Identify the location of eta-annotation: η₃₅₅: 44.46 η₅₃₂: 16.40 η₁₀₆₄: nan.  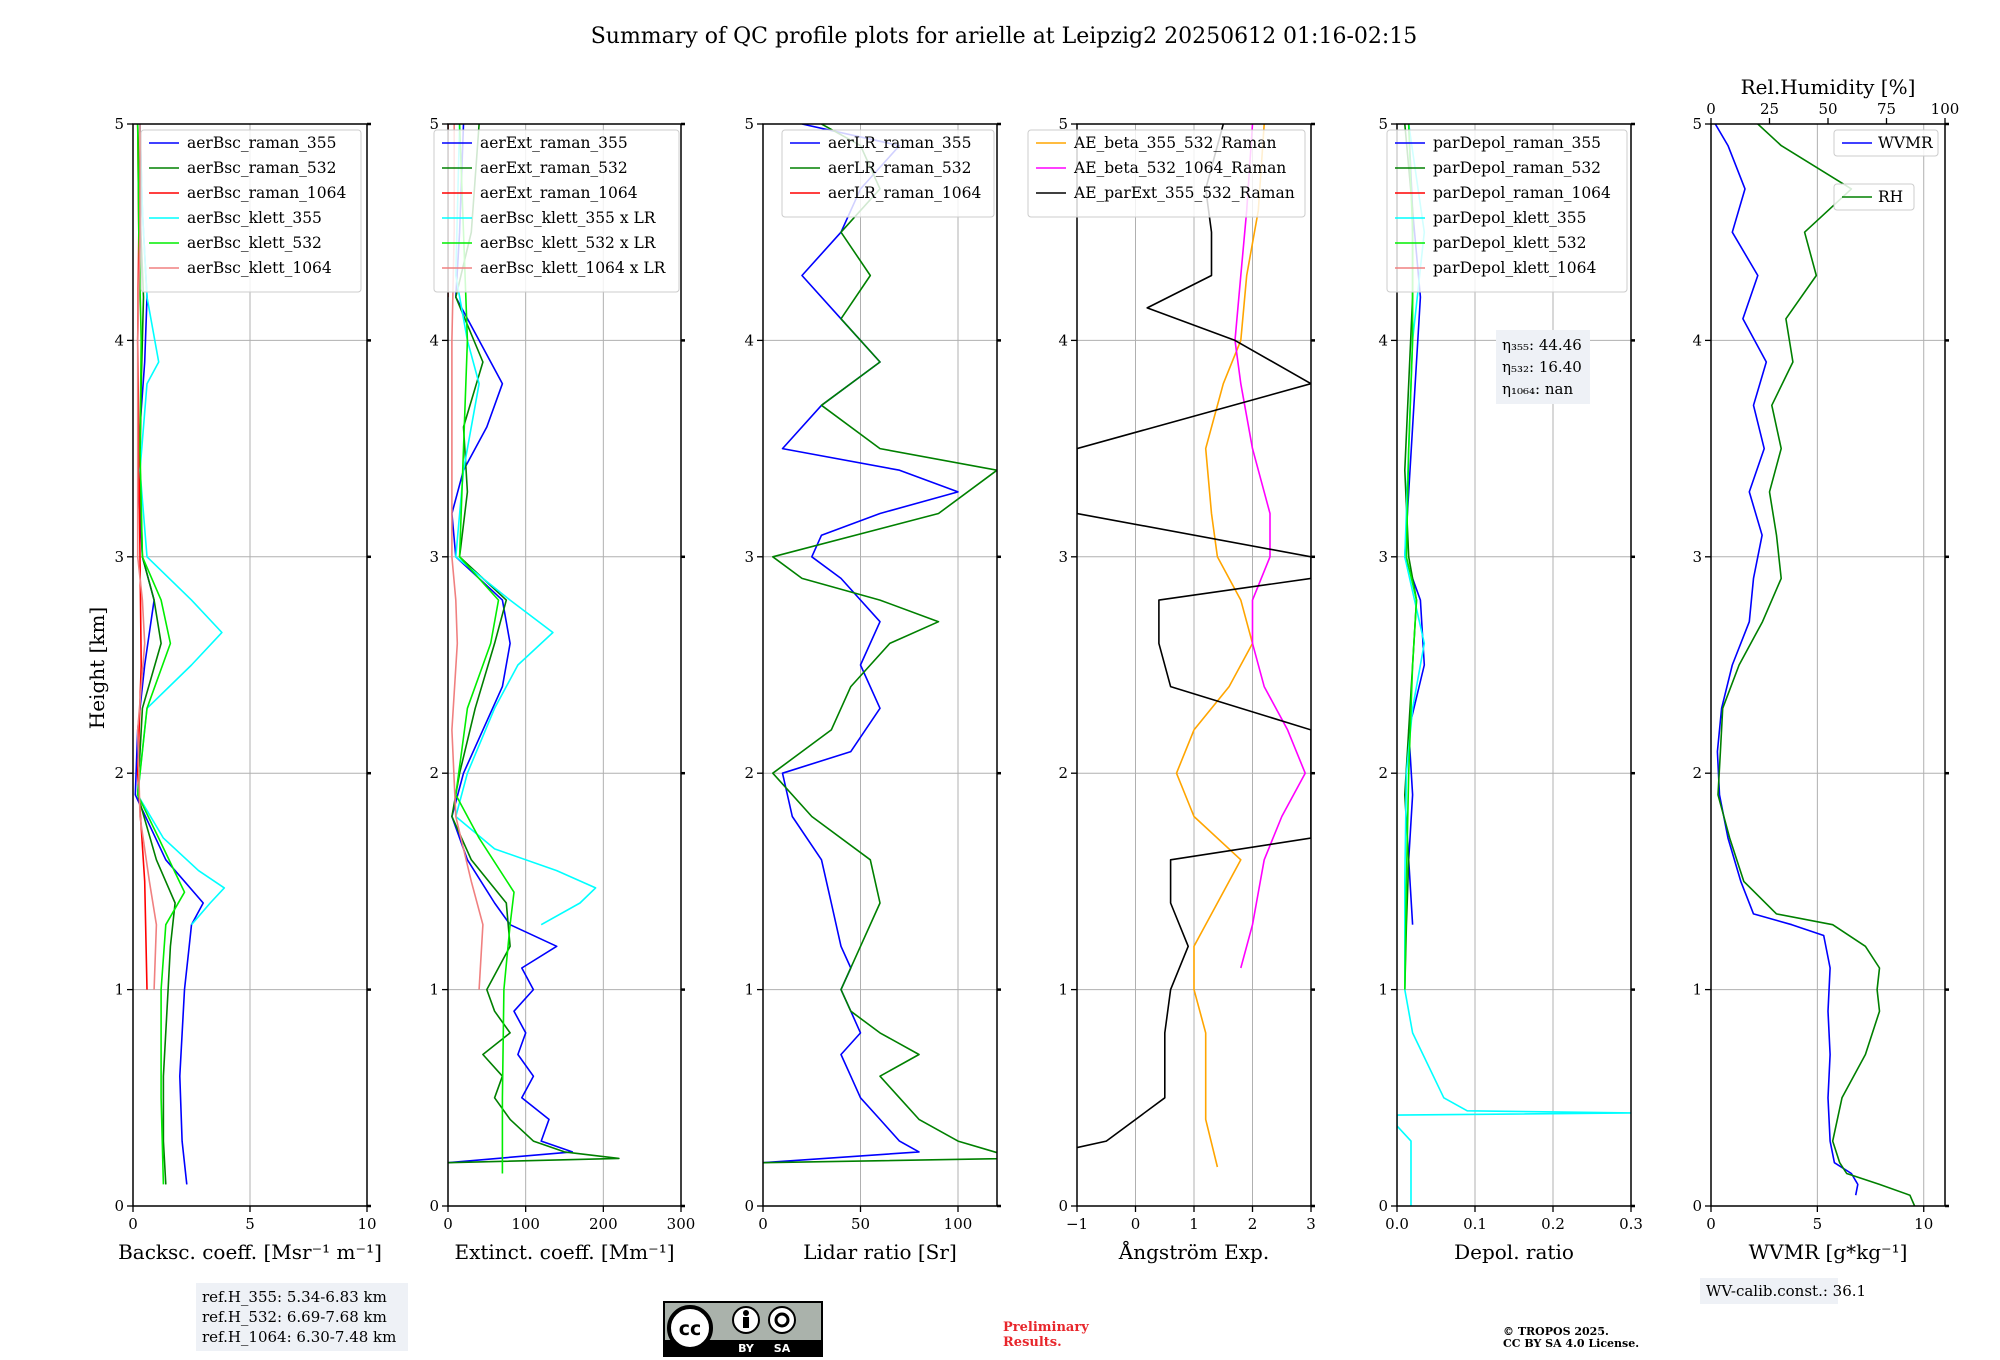
(1543, 367).